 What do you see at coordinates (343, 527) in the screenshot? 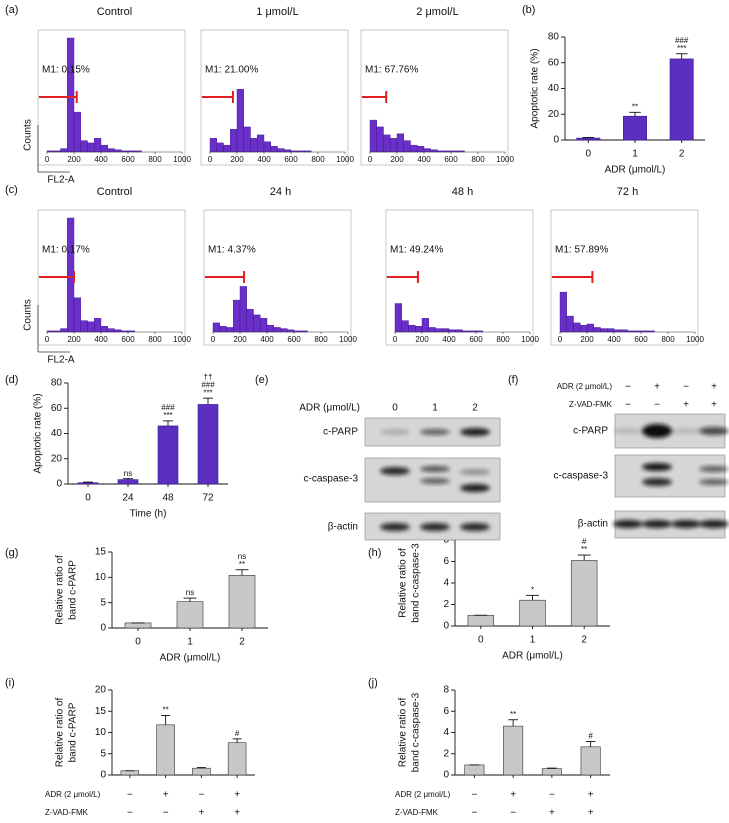
I see `band-label: β-actin` at bounding box center [343, 527].